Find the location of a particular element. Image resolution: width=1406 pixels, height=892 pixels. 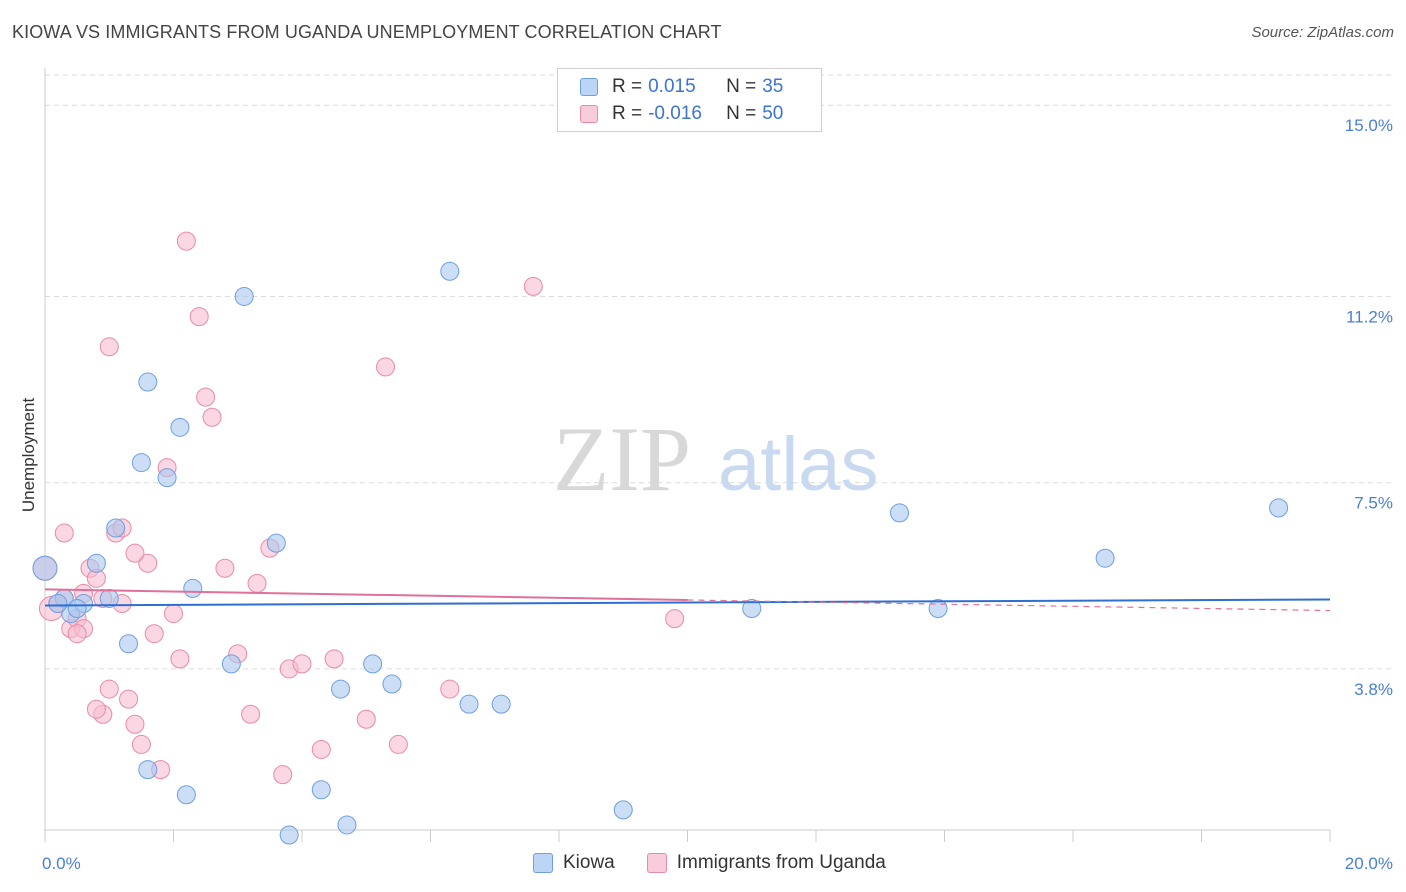

trend-lines is located at coordinates (687, 600).